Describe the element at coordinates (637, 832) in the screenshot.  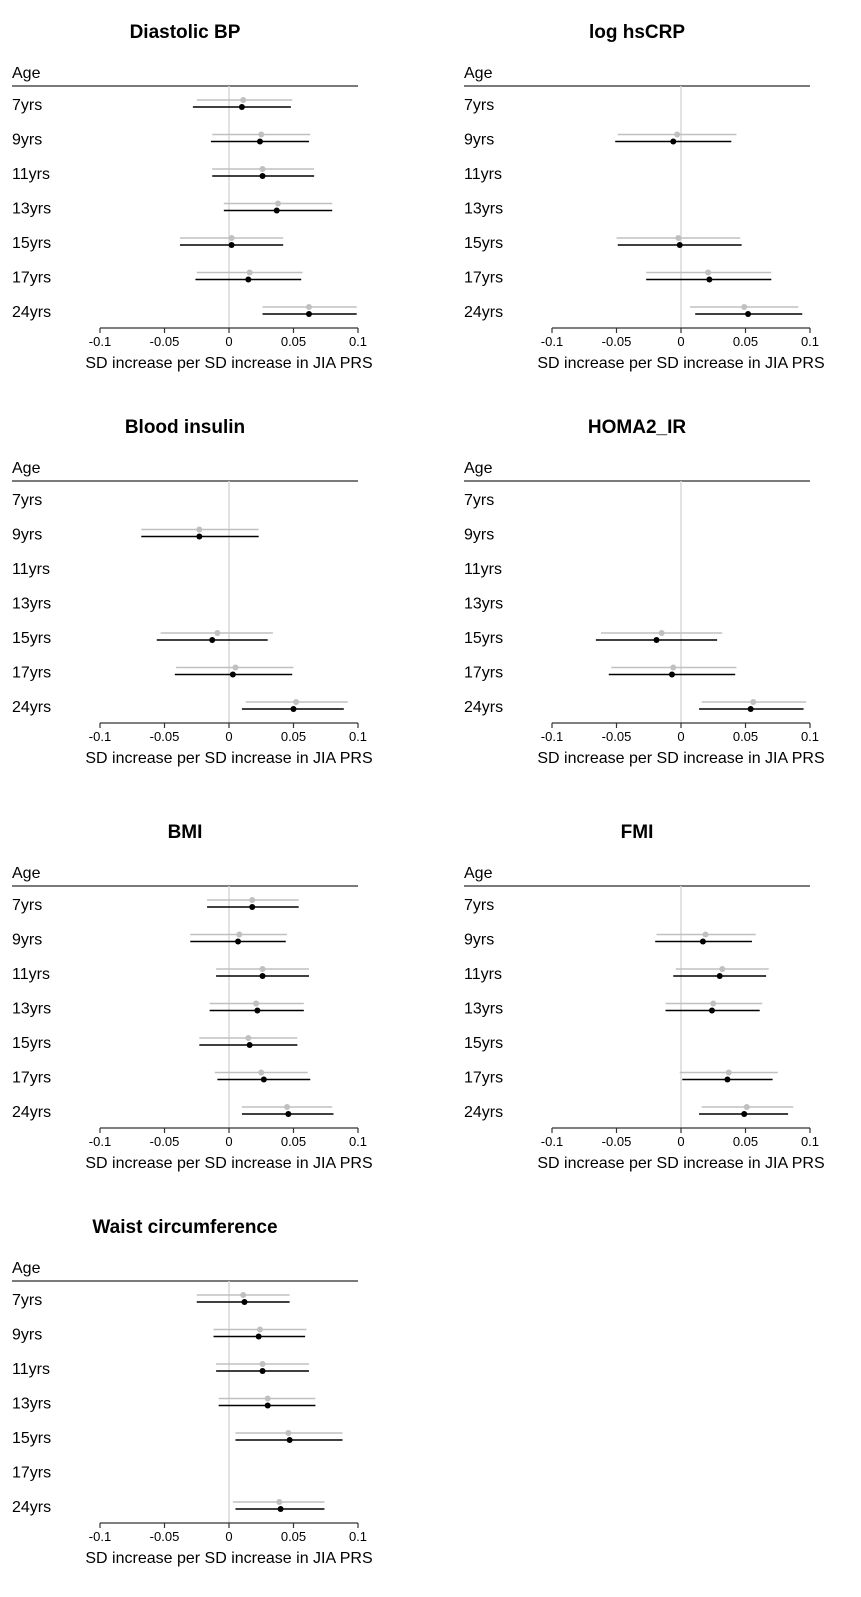
I see `panel-title: FMI` at that location.